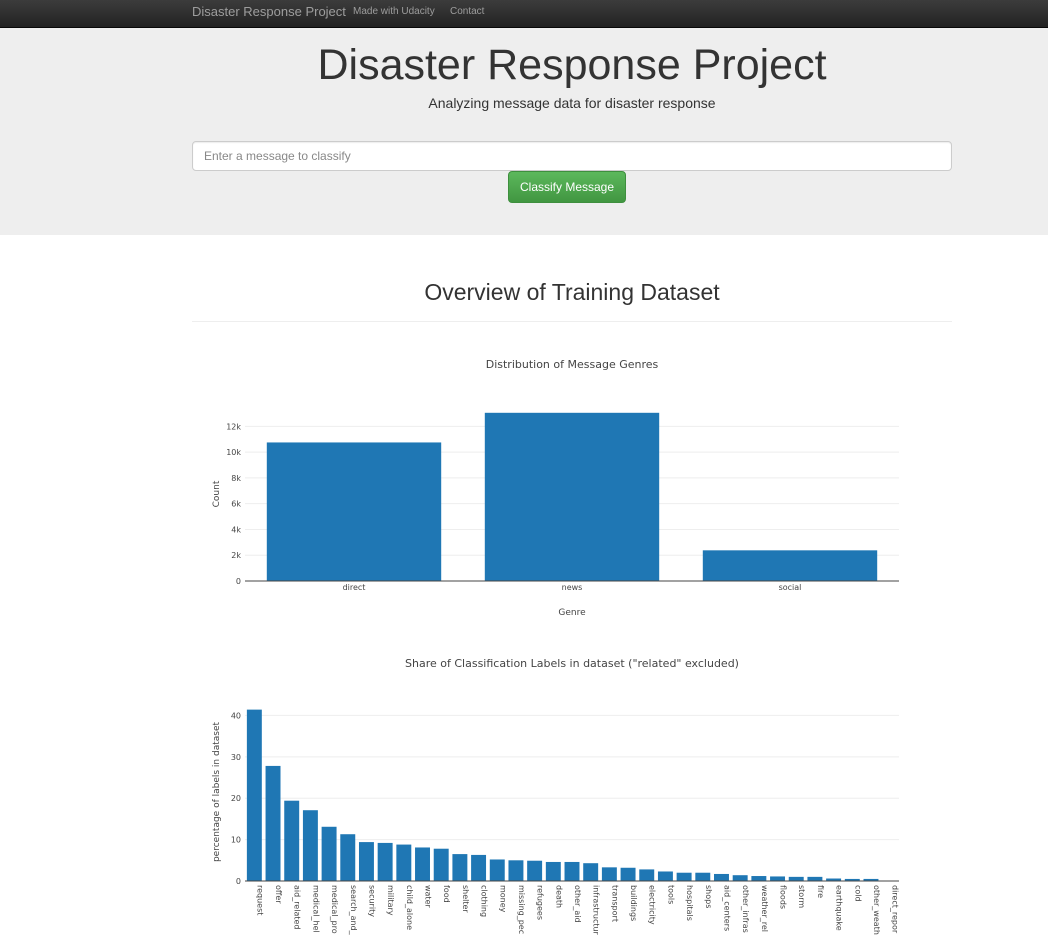 Image resolution: width=1048 pixels, height=952 pixels. Describe the element at coordinates (297, 907) in the screenshot. I see `x-tick-label: aid_related` at that location.